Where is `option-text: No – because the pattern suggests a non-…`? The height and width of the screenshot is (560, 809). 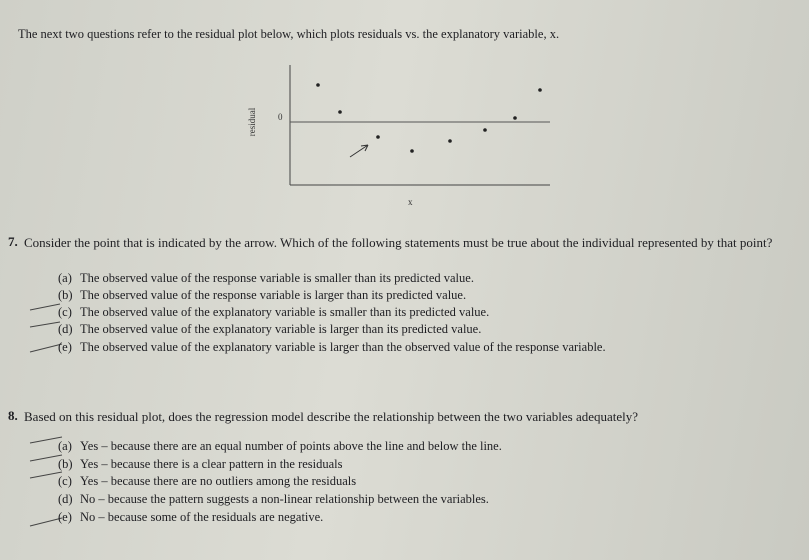
option-text: No – because the pattern suggests a non-… is located at coordinates (284, 499).